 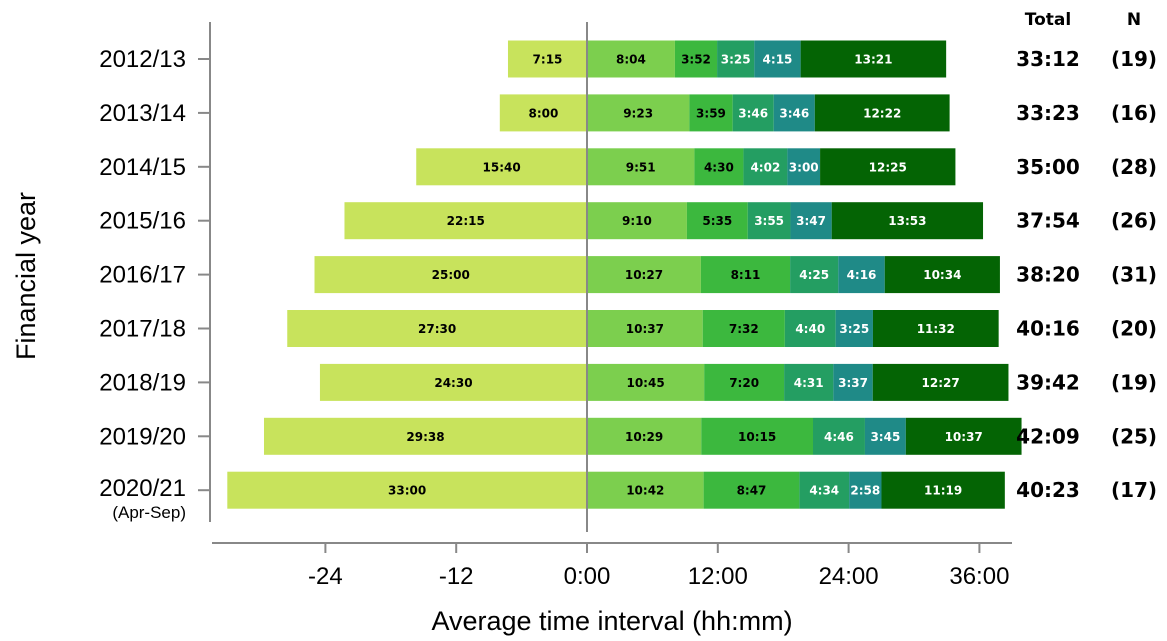 What do you see at coordinates (26, 276) in the screenshot?
I see `y-axis-title: Financial year` at bounding box center [26, 276].